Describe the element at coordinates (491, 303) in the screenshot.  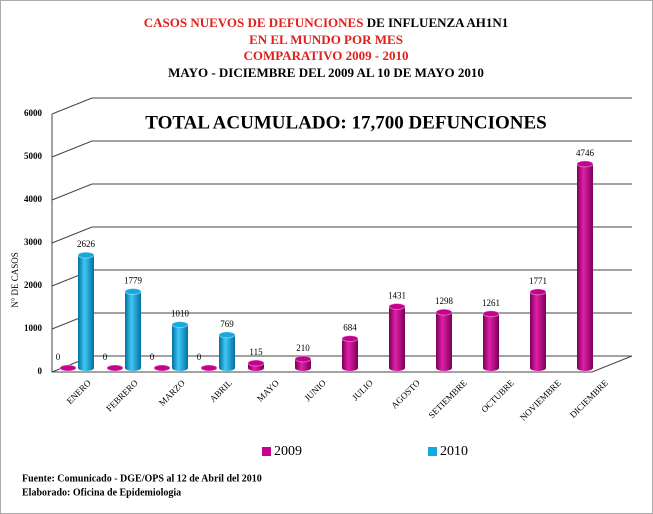
I see `data-label: 1261` at that location.